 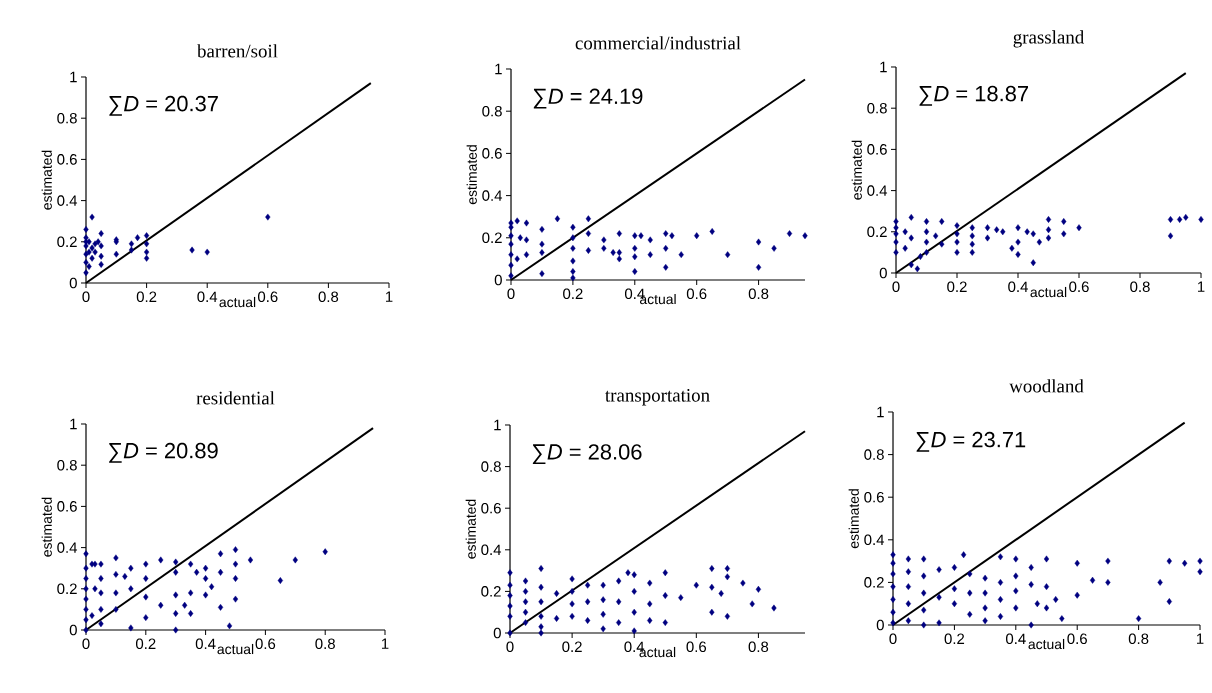 What do you see at coordinates (658, 43) in the screenshot?
I see `chart-title: commercial/industrial` at bounding box center [658, 43].